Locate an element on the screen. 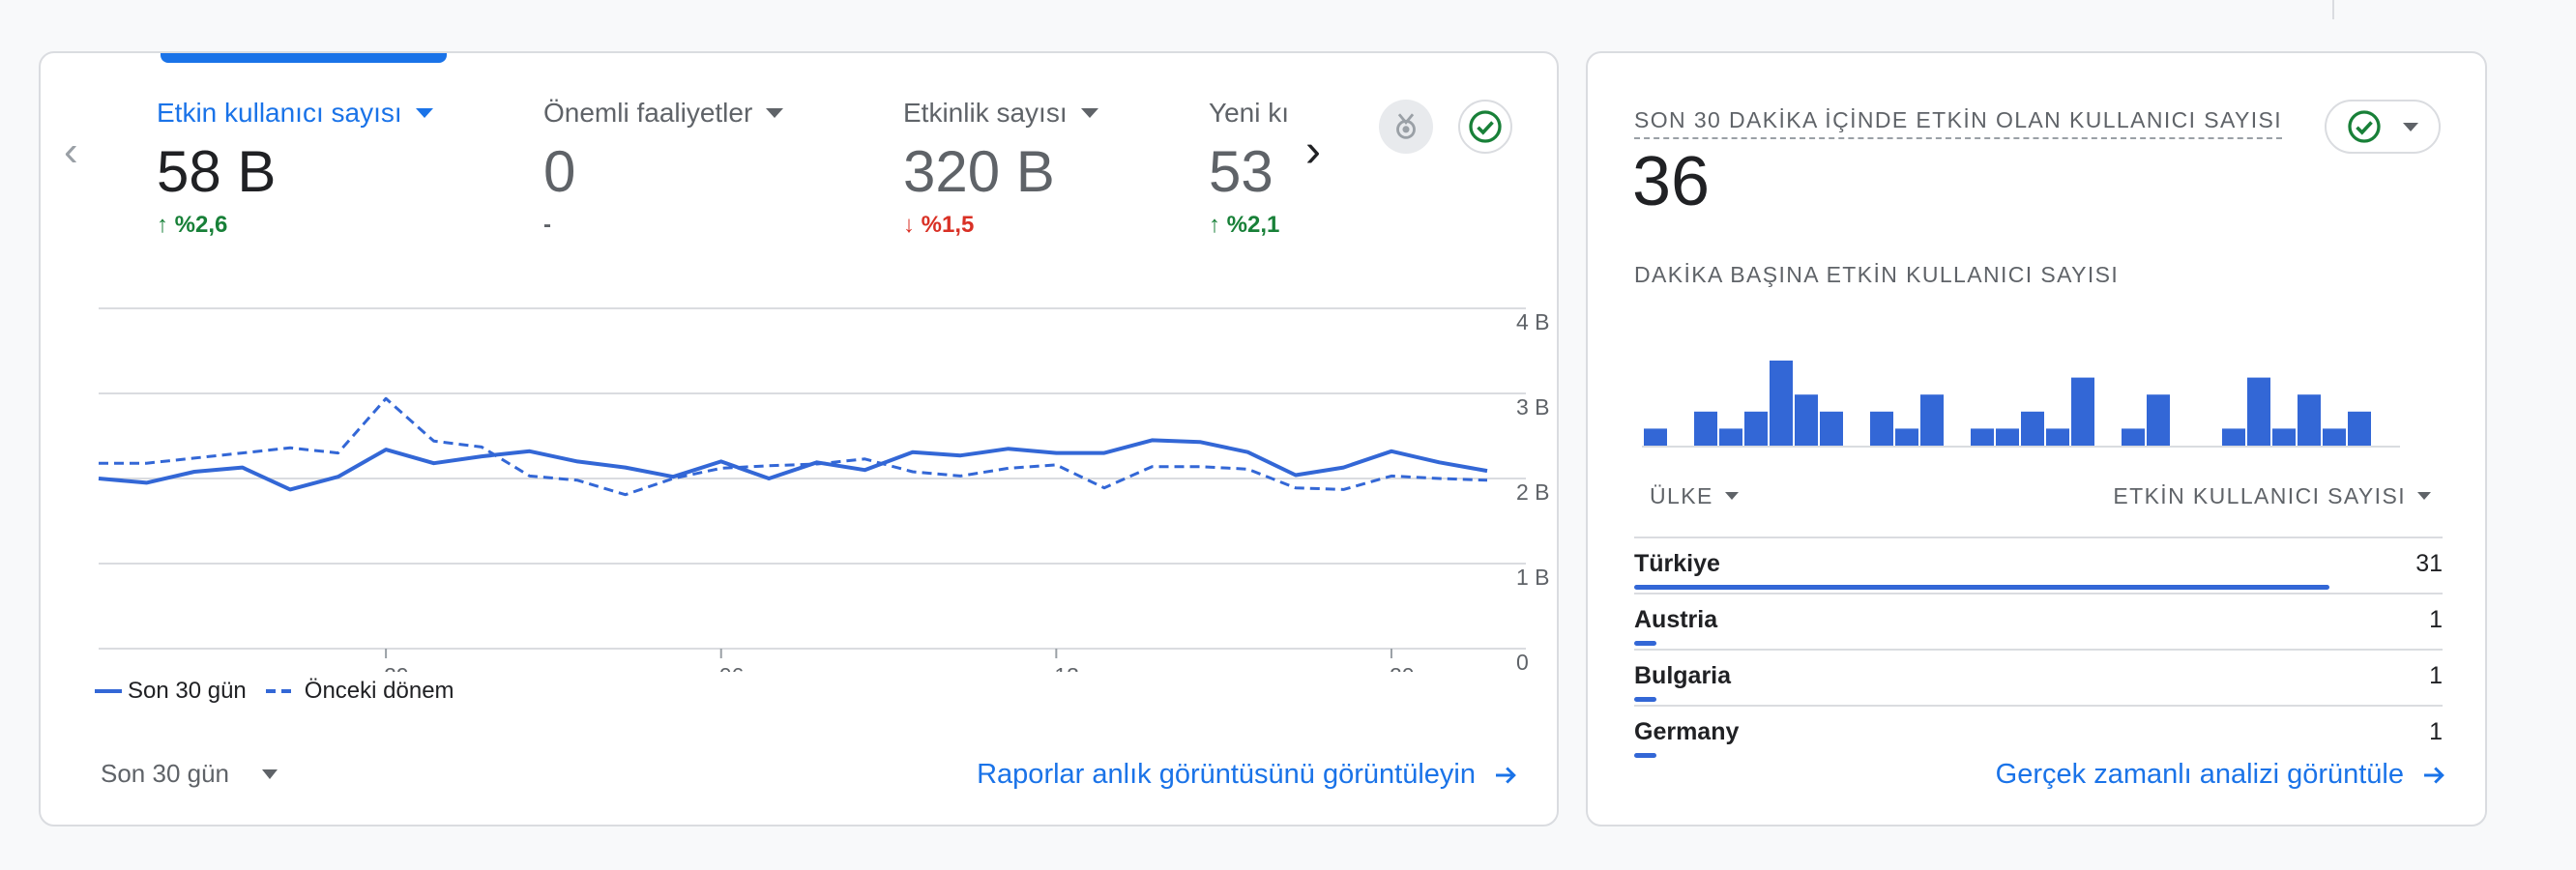  metric-event-count: Etkinlik sayısı 320 B ↓ %1,5 is located at coordinates (1000, 169).